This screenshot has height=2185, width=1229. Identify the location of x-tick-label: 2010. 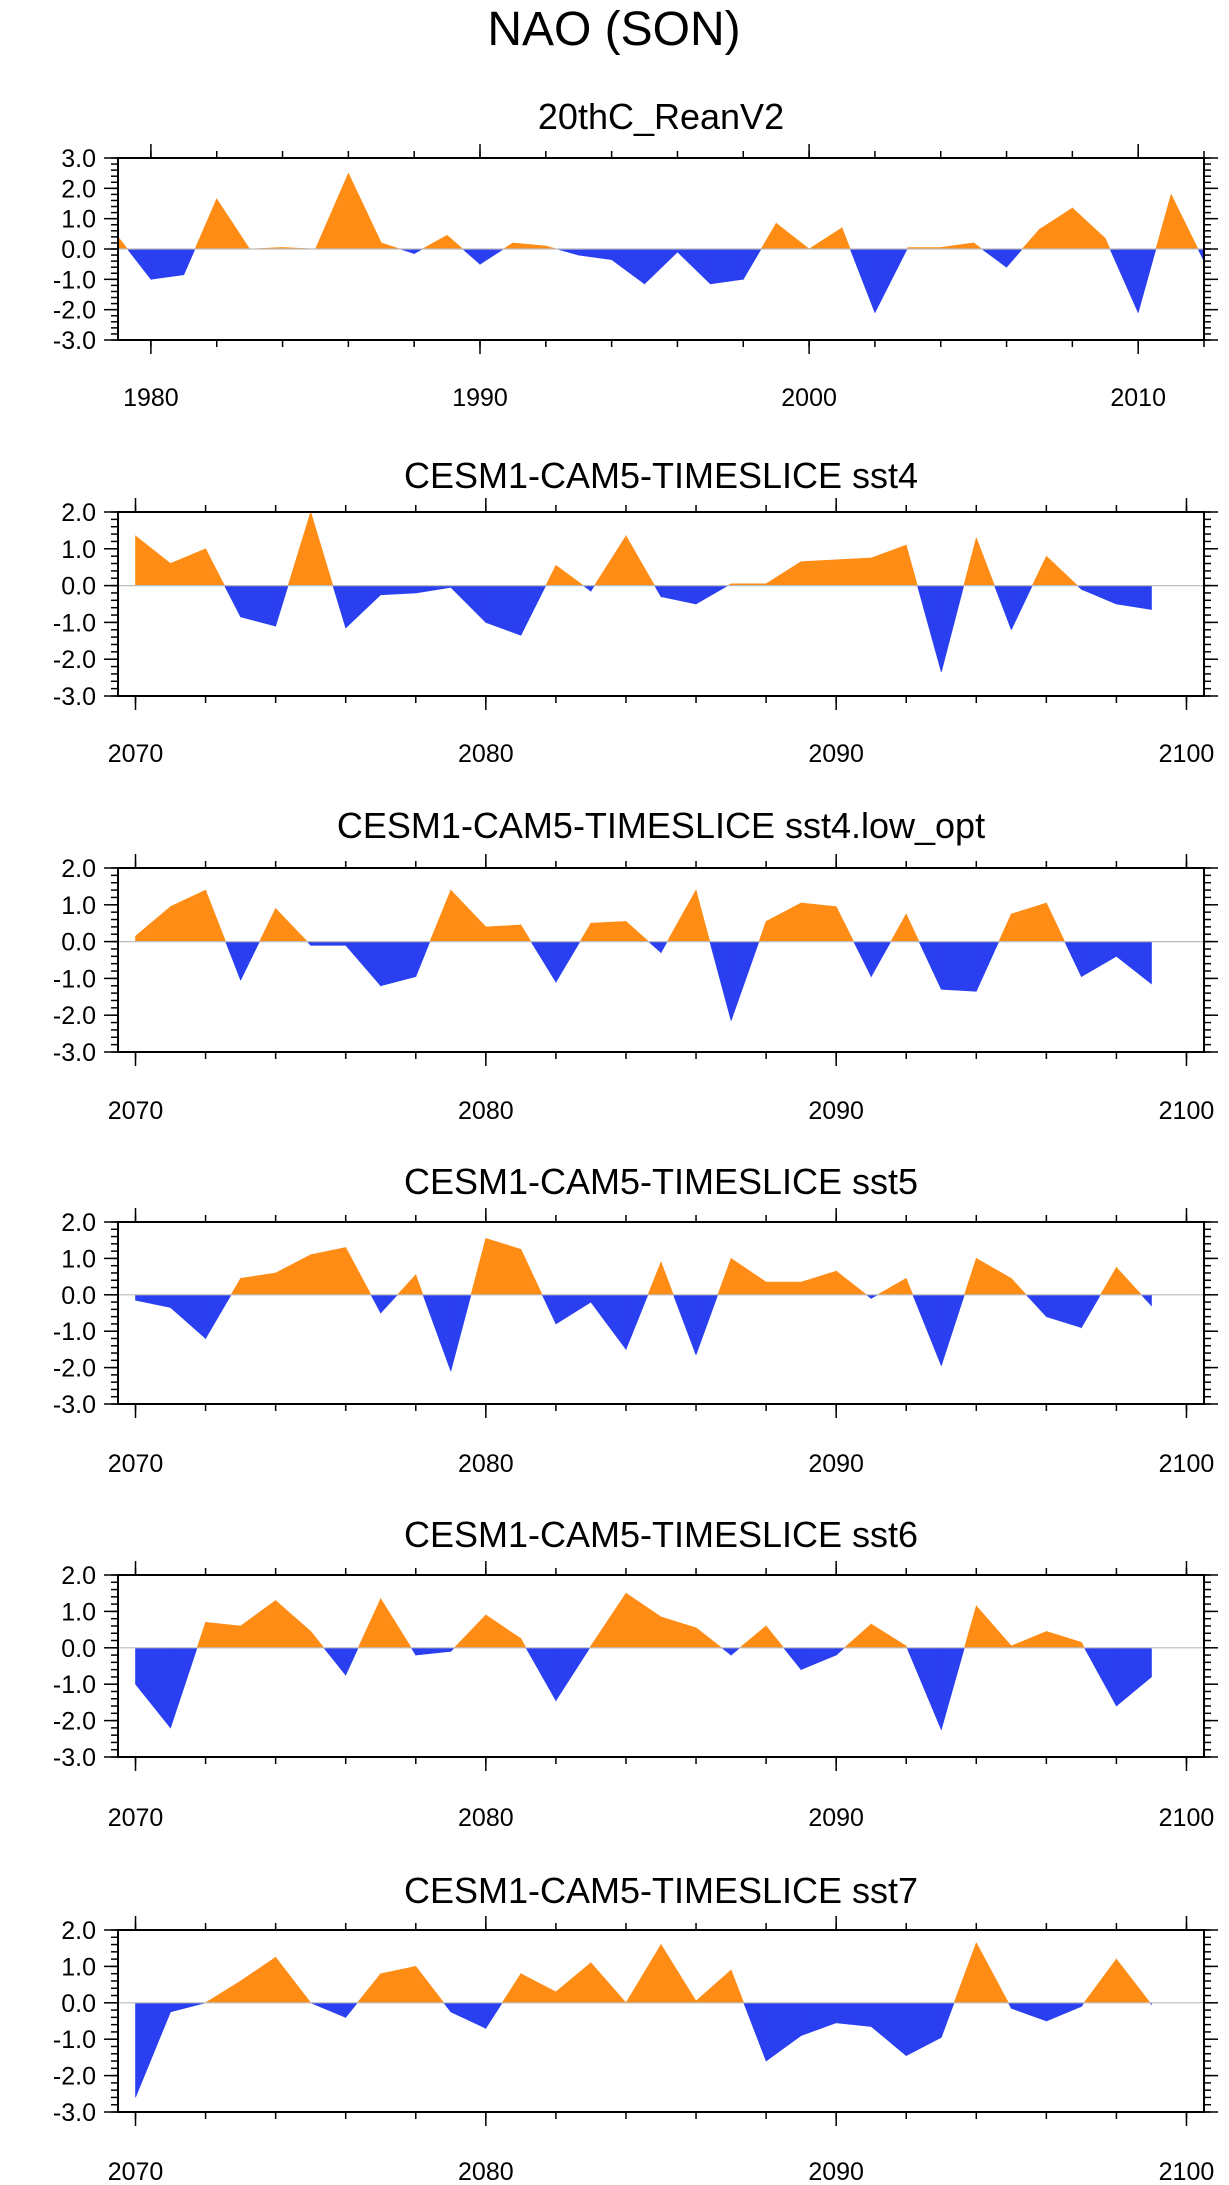
(1138, 398).